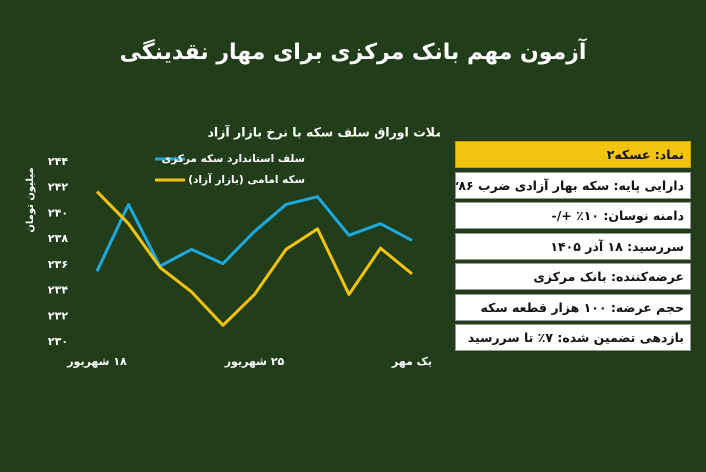 The width and height of the screenshot is (706, 472). I want to click on y-tick-label: ۲۴۲, so click(58, 187).